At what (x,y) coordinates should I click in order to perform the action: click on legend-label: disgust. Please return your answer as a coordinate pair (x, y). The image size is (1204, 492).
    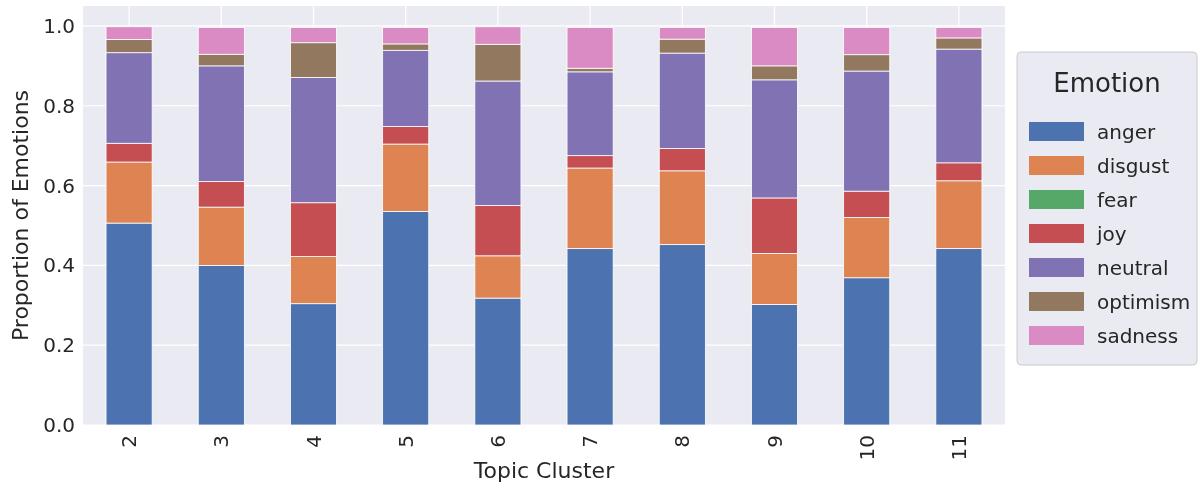
    Looking at the image, I should click on (1133, 166).